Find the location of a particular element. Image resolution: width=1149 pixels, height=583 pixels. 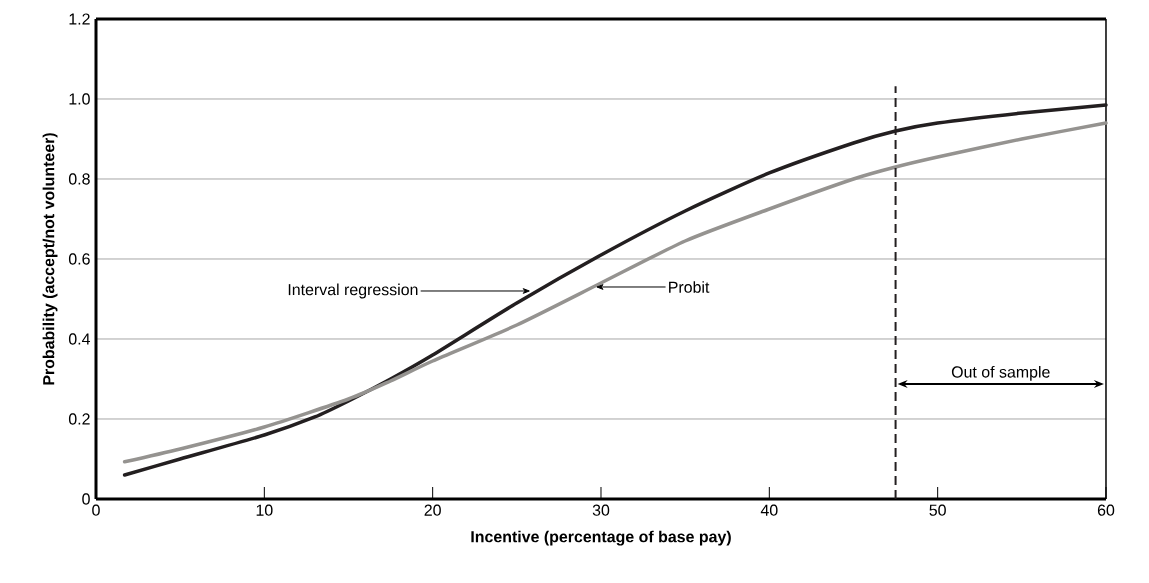

y-tick-label: 0.4 is located at coordinates (79, 339).